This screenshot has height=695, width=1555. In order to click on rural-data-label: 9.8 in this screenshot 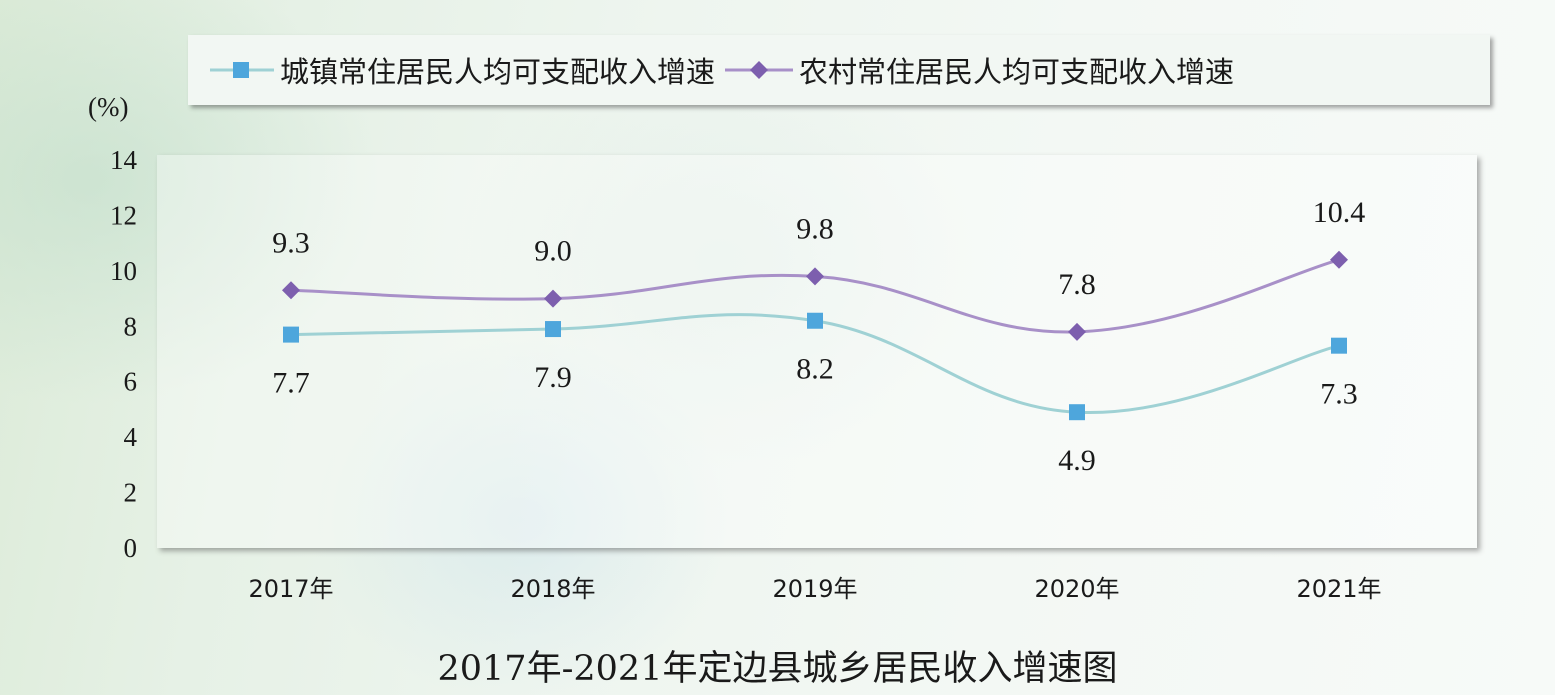, I will do `click(815, 228)`.